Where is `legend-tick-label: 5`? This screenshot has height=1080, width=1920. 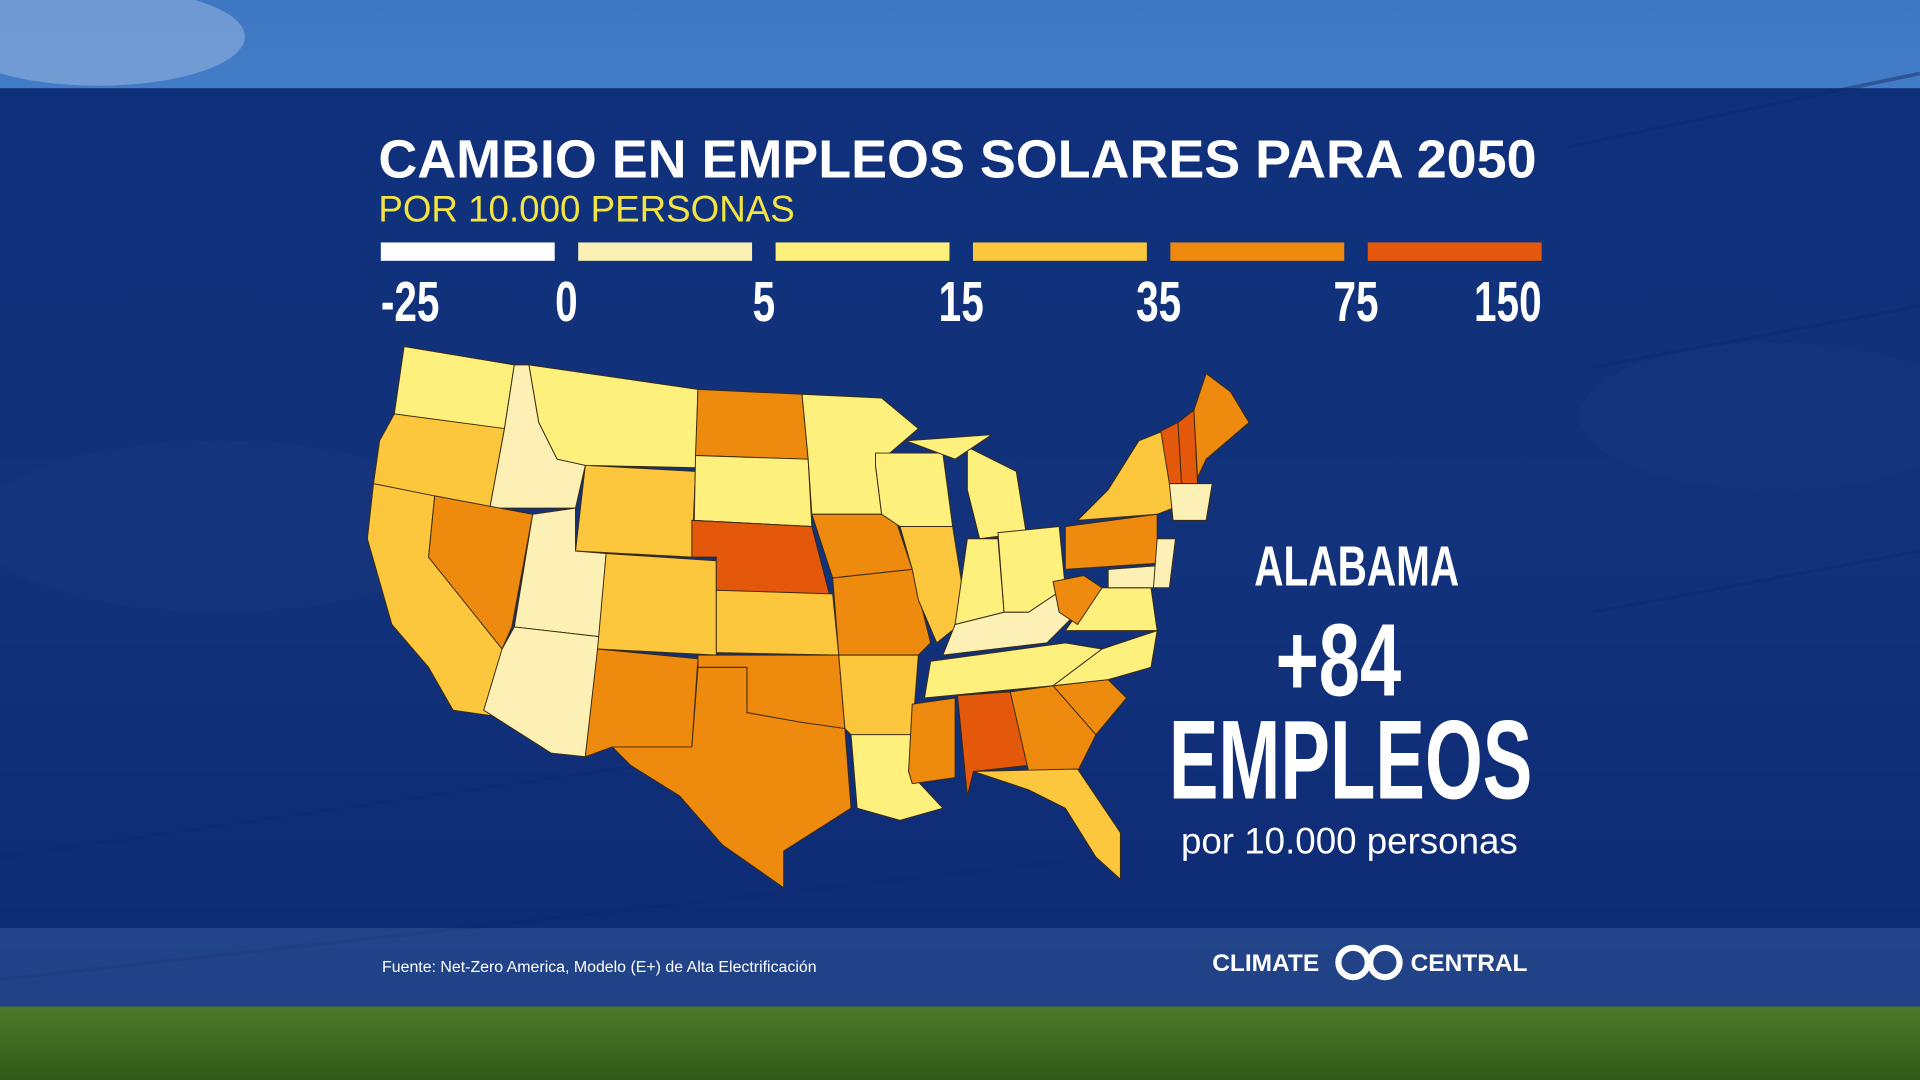
legend-tick-label: 5 is located at coordinates (764, 302).